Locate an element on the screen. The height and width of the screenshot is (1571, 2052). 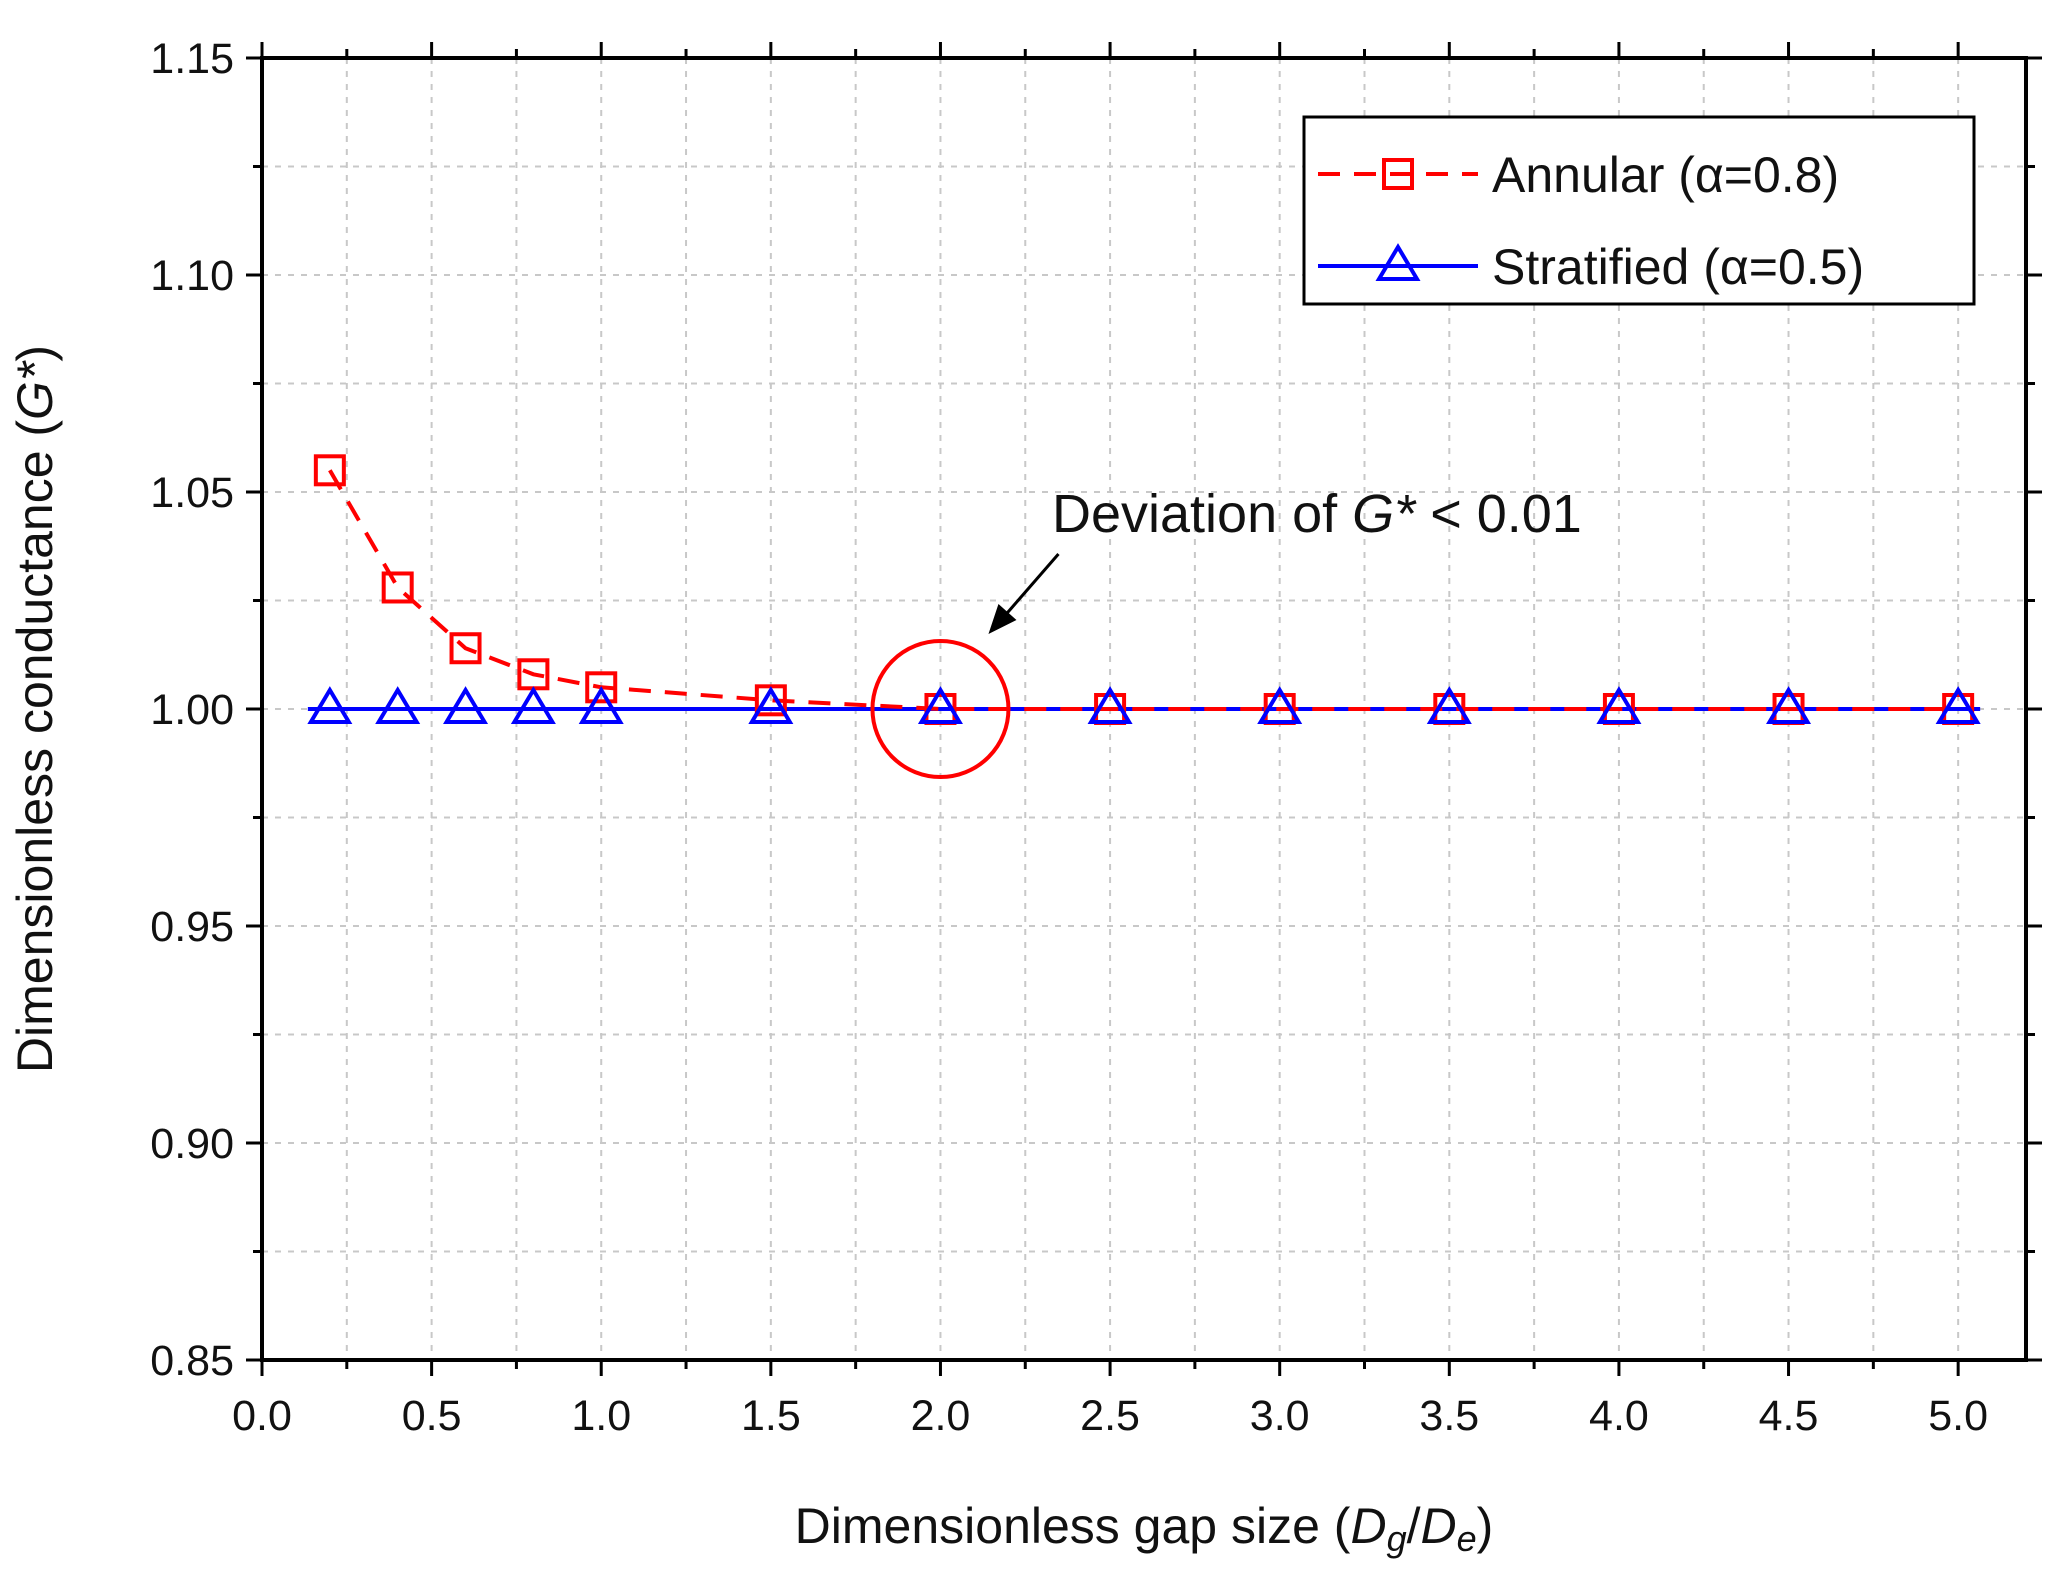
x-axis-title-close: ) is located at coordinates (1485, 1526).